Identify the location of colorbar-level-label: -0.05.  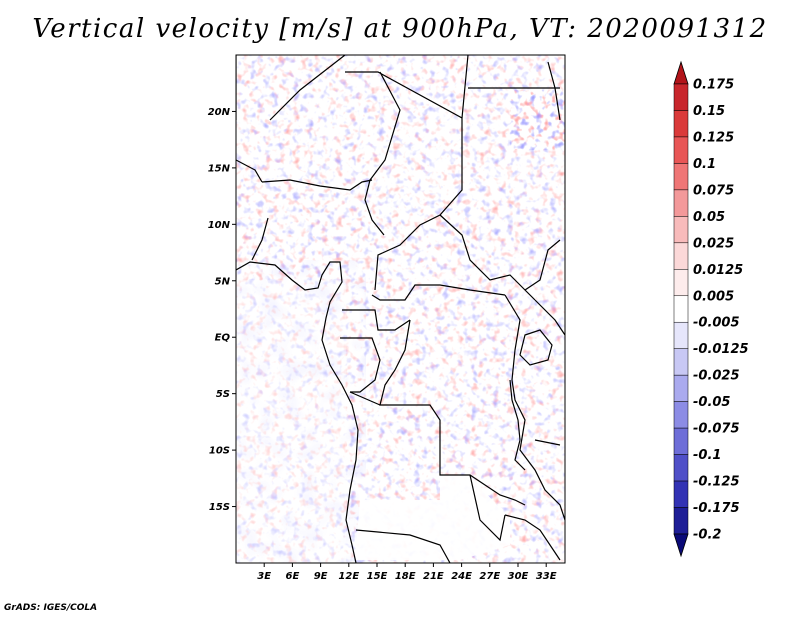
(711, 402).